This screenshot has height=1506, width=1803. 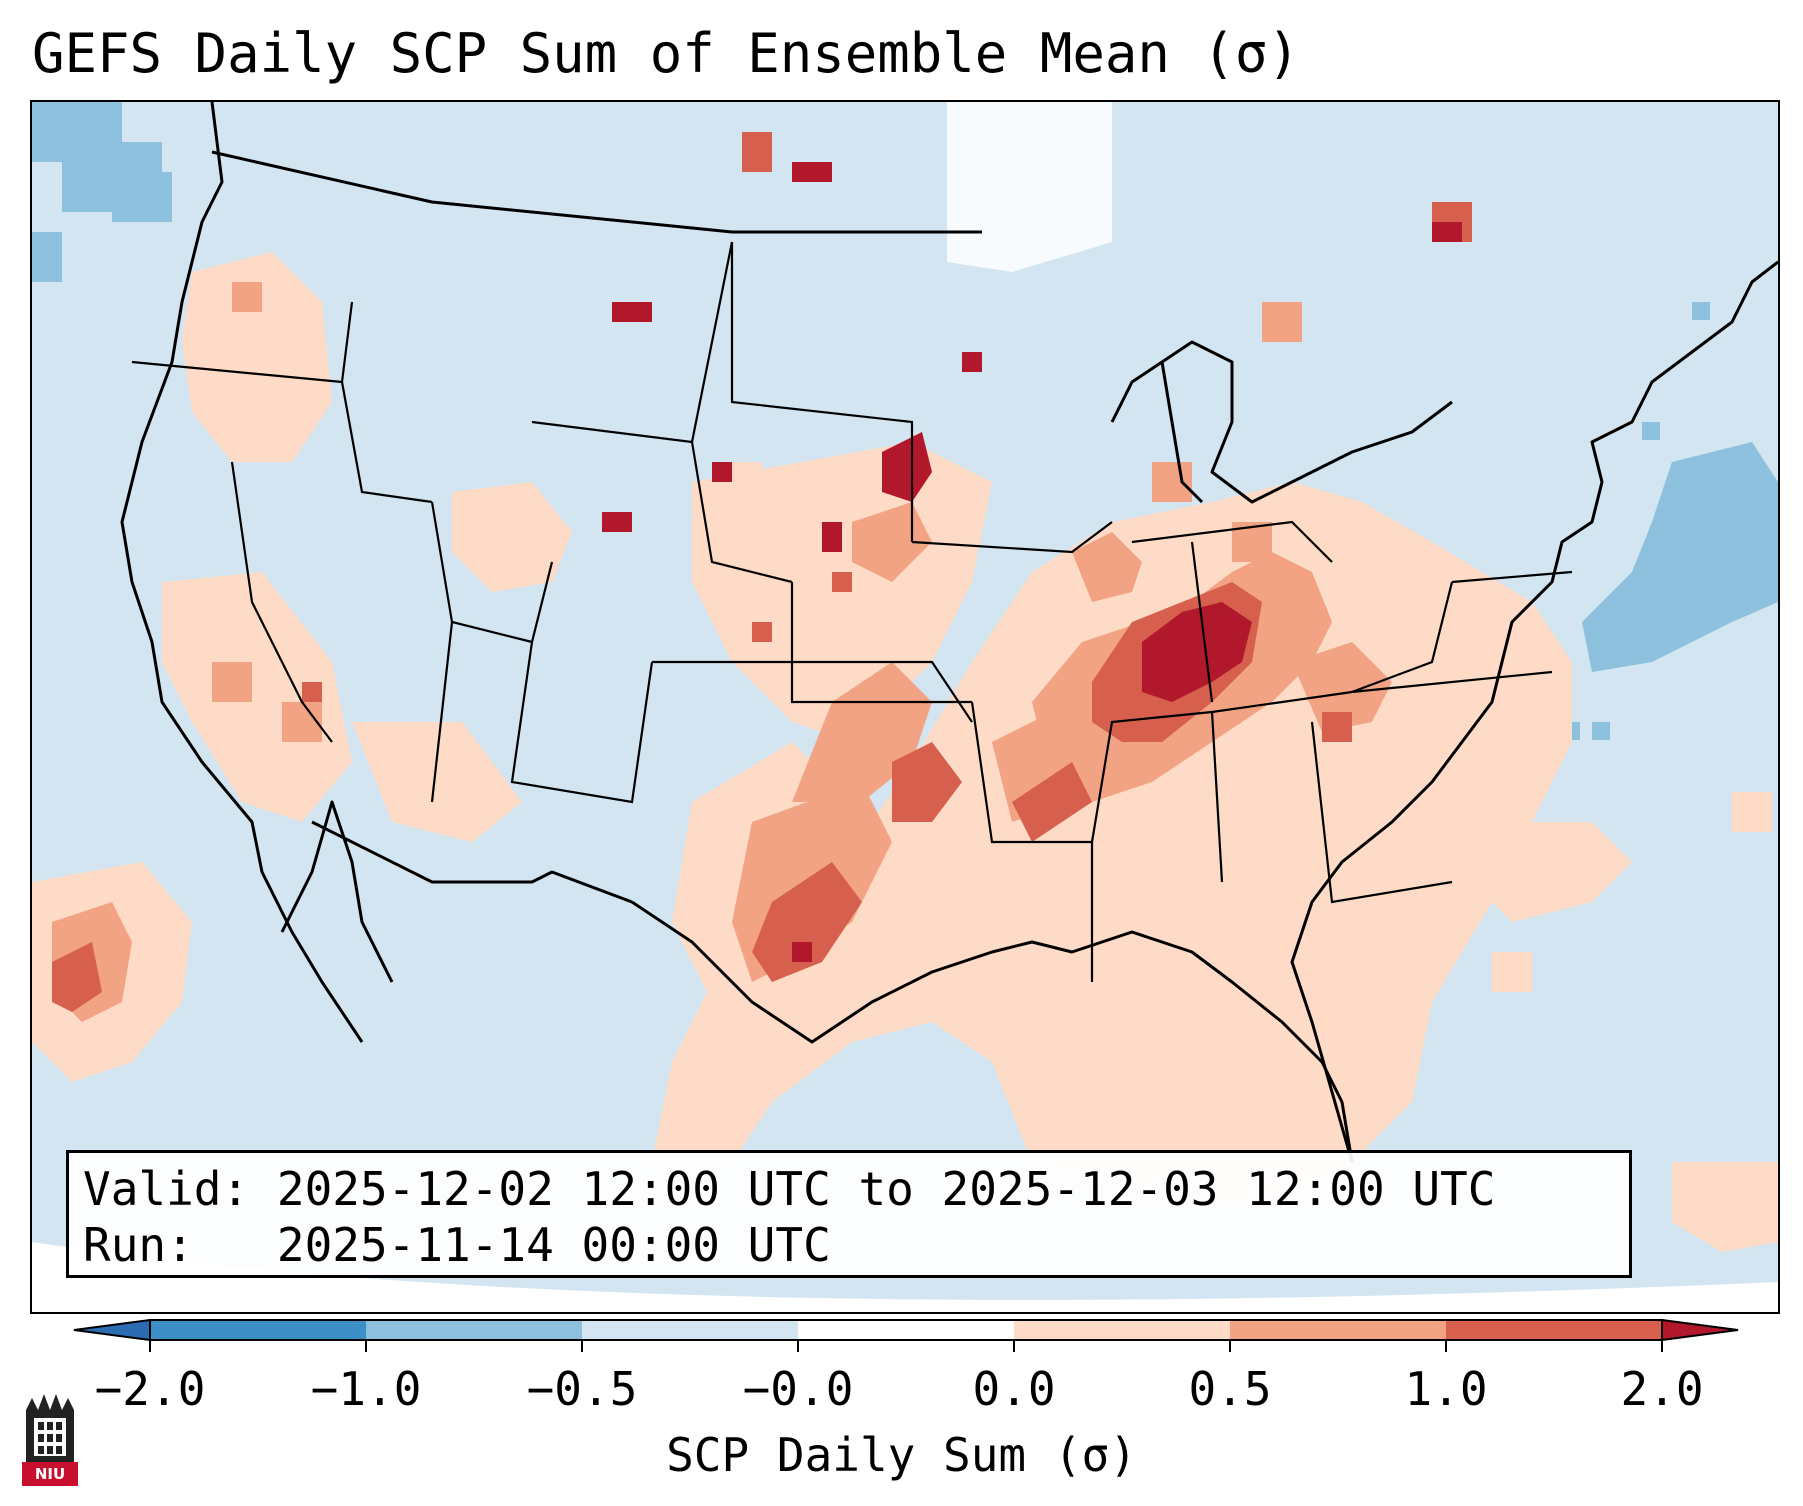 I want to click on canada-border, so click(x=596, y=192).